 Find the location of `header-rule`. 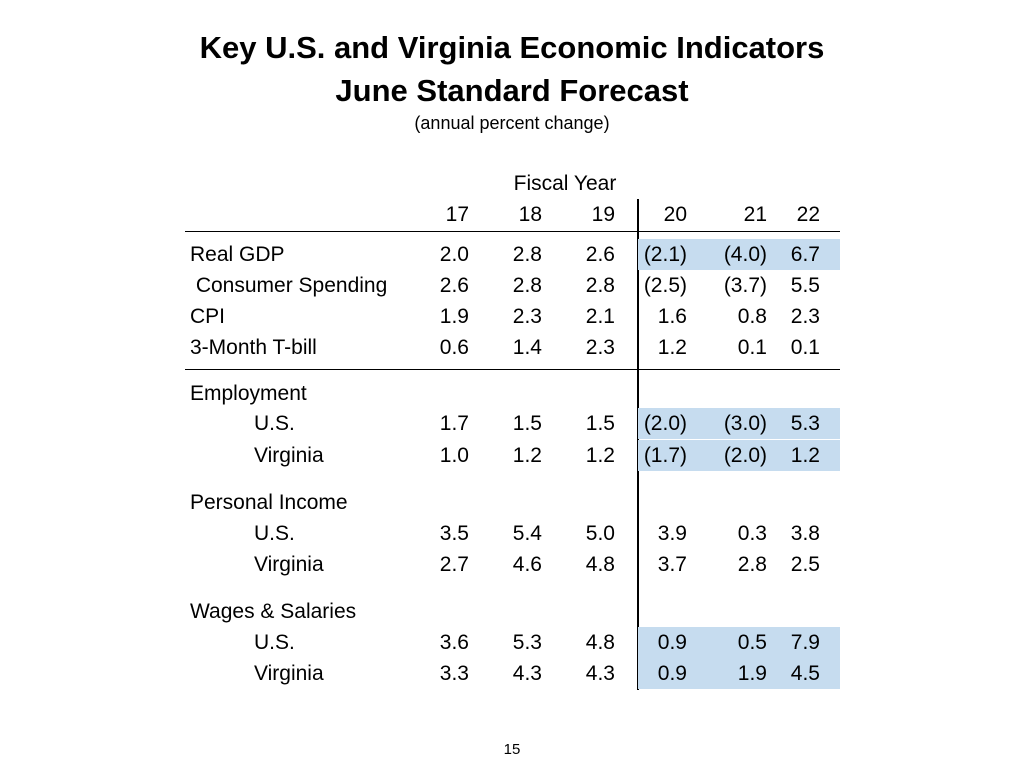

header-rule is located at coordinates (512, 231).